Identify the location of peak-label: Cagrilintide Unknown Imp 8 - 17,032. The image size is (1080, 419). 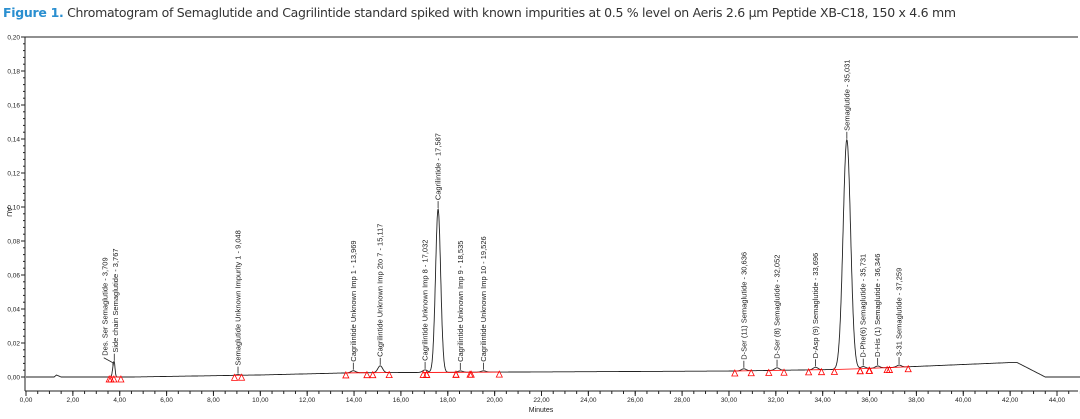
(425, 300).